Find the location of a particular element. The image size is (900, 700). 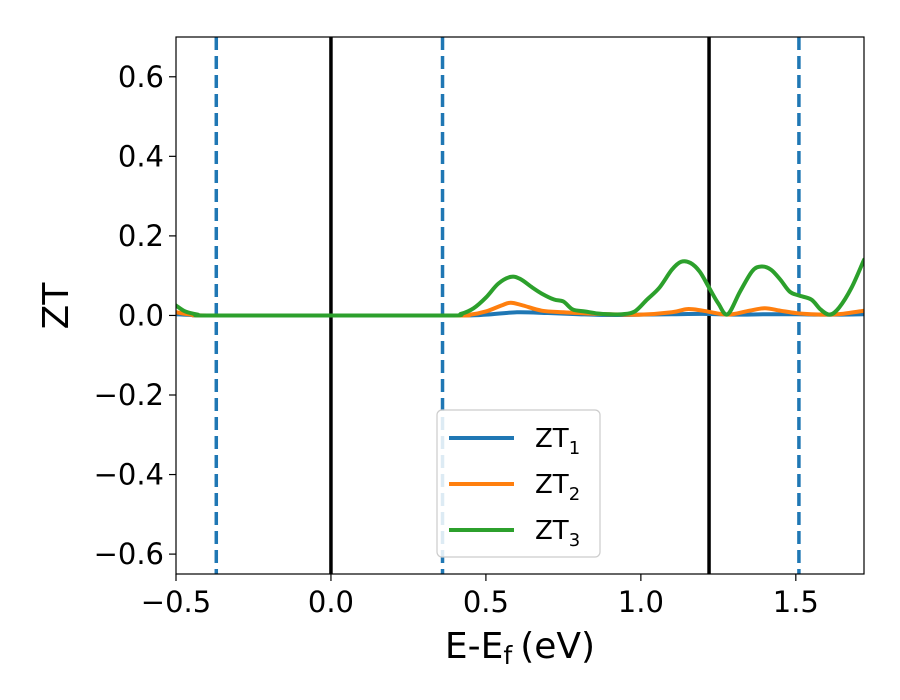

y-tick-label: −0.6 is located at coordinates (129, 554).